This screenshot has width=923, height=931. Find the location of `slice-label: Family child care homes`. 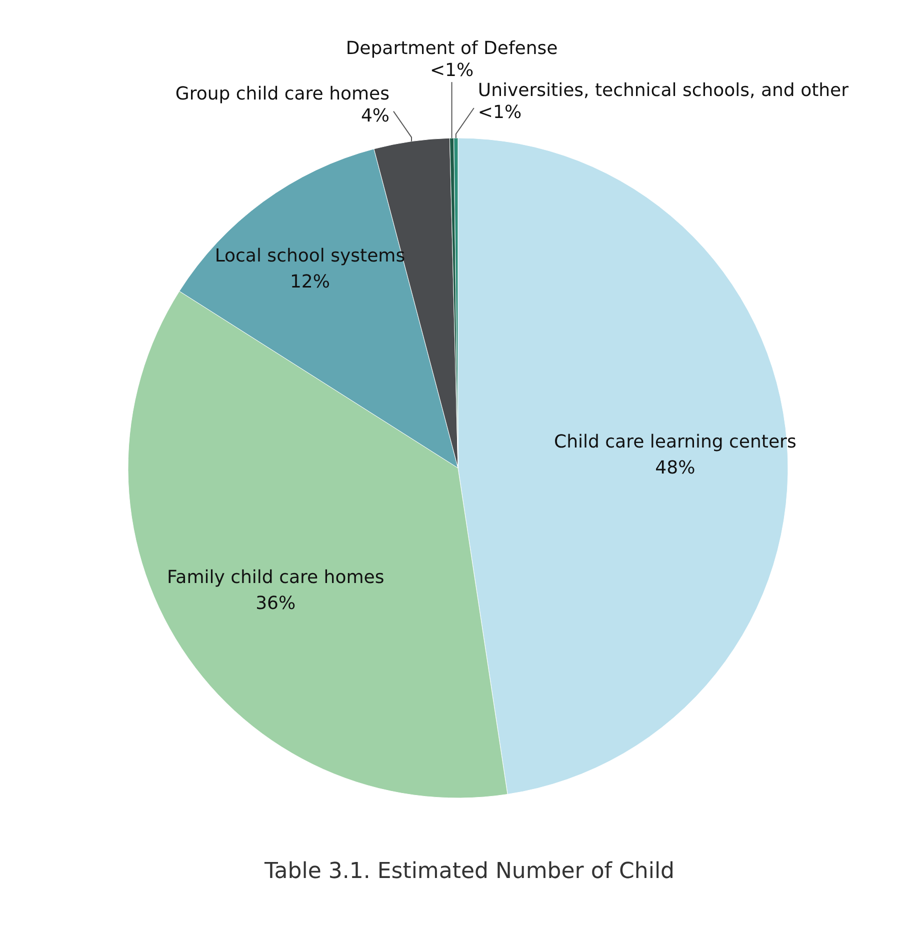

slice-label: Family child care homes is located at coordinates (275, 577).